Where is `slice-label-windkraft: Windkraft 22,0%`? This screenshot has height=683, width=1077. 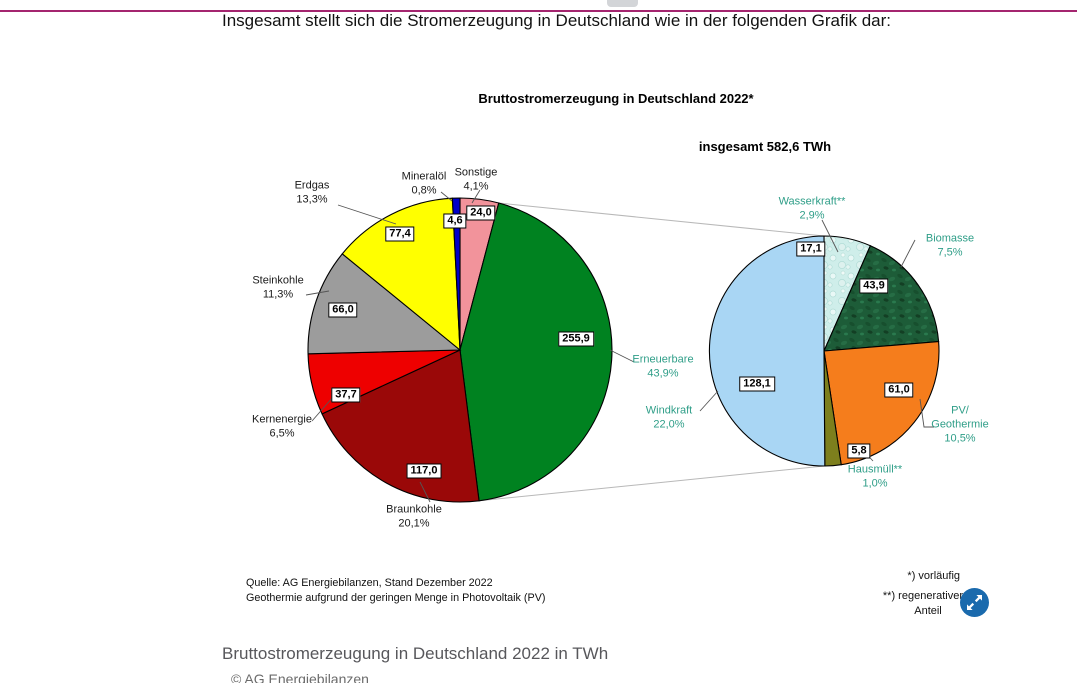
slice-label-windkraft: Windkraft 22,0% is located at coordinates (669, 417).